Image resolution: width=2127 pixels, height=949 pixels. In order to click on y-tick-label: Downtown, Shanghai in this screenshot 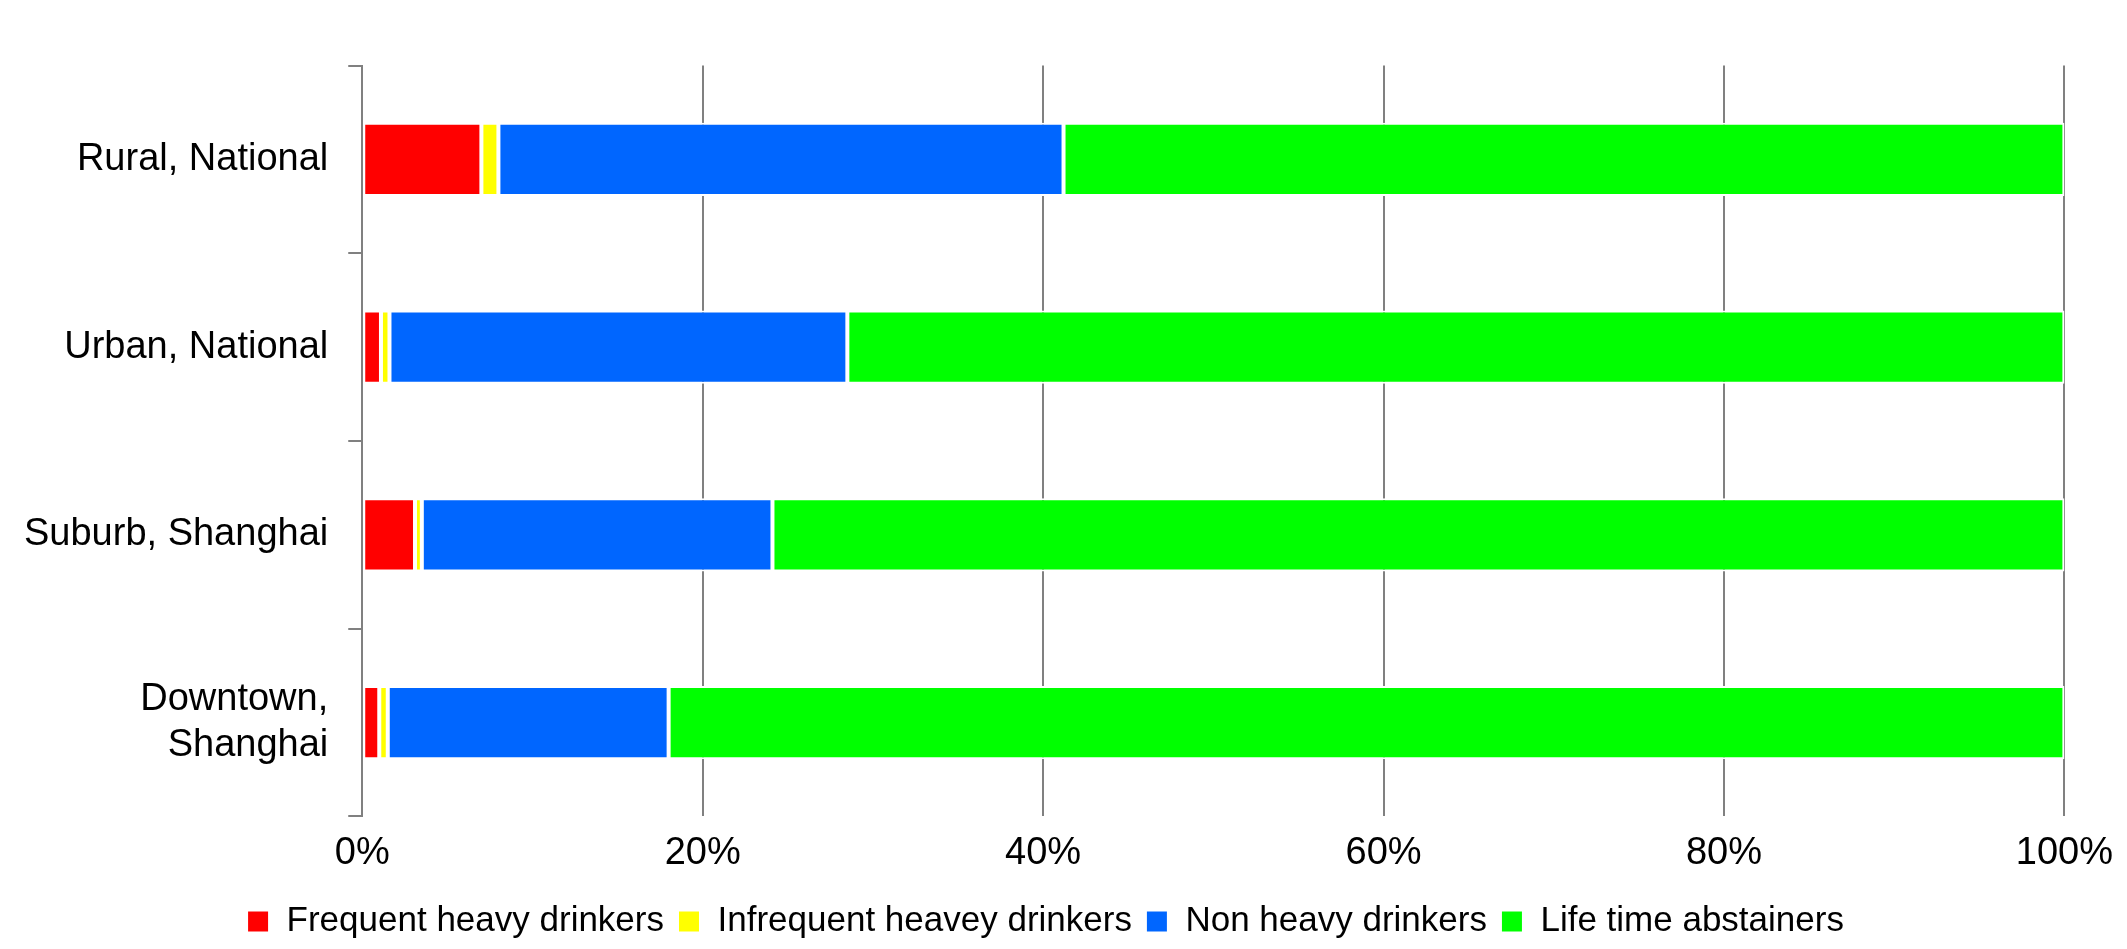, I will do `click(234, 720)`.